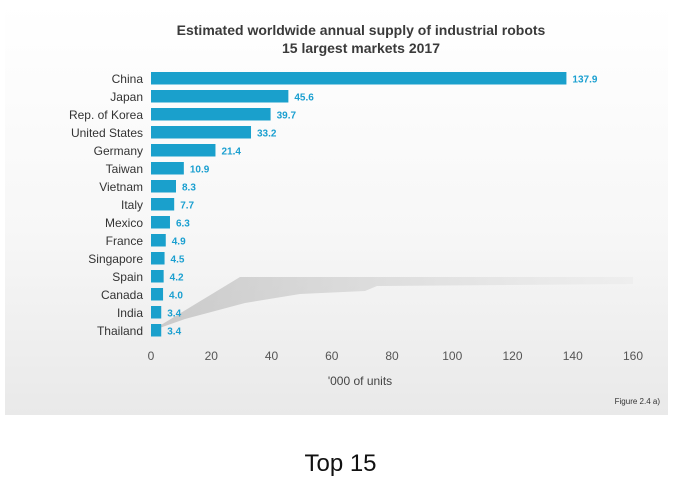 The height and width of the screenshot is (496, 681). What do you see at coordinates (287, 115) in the screenshot?
I see `data-label: 39.7` at bounding box center [287, 115].